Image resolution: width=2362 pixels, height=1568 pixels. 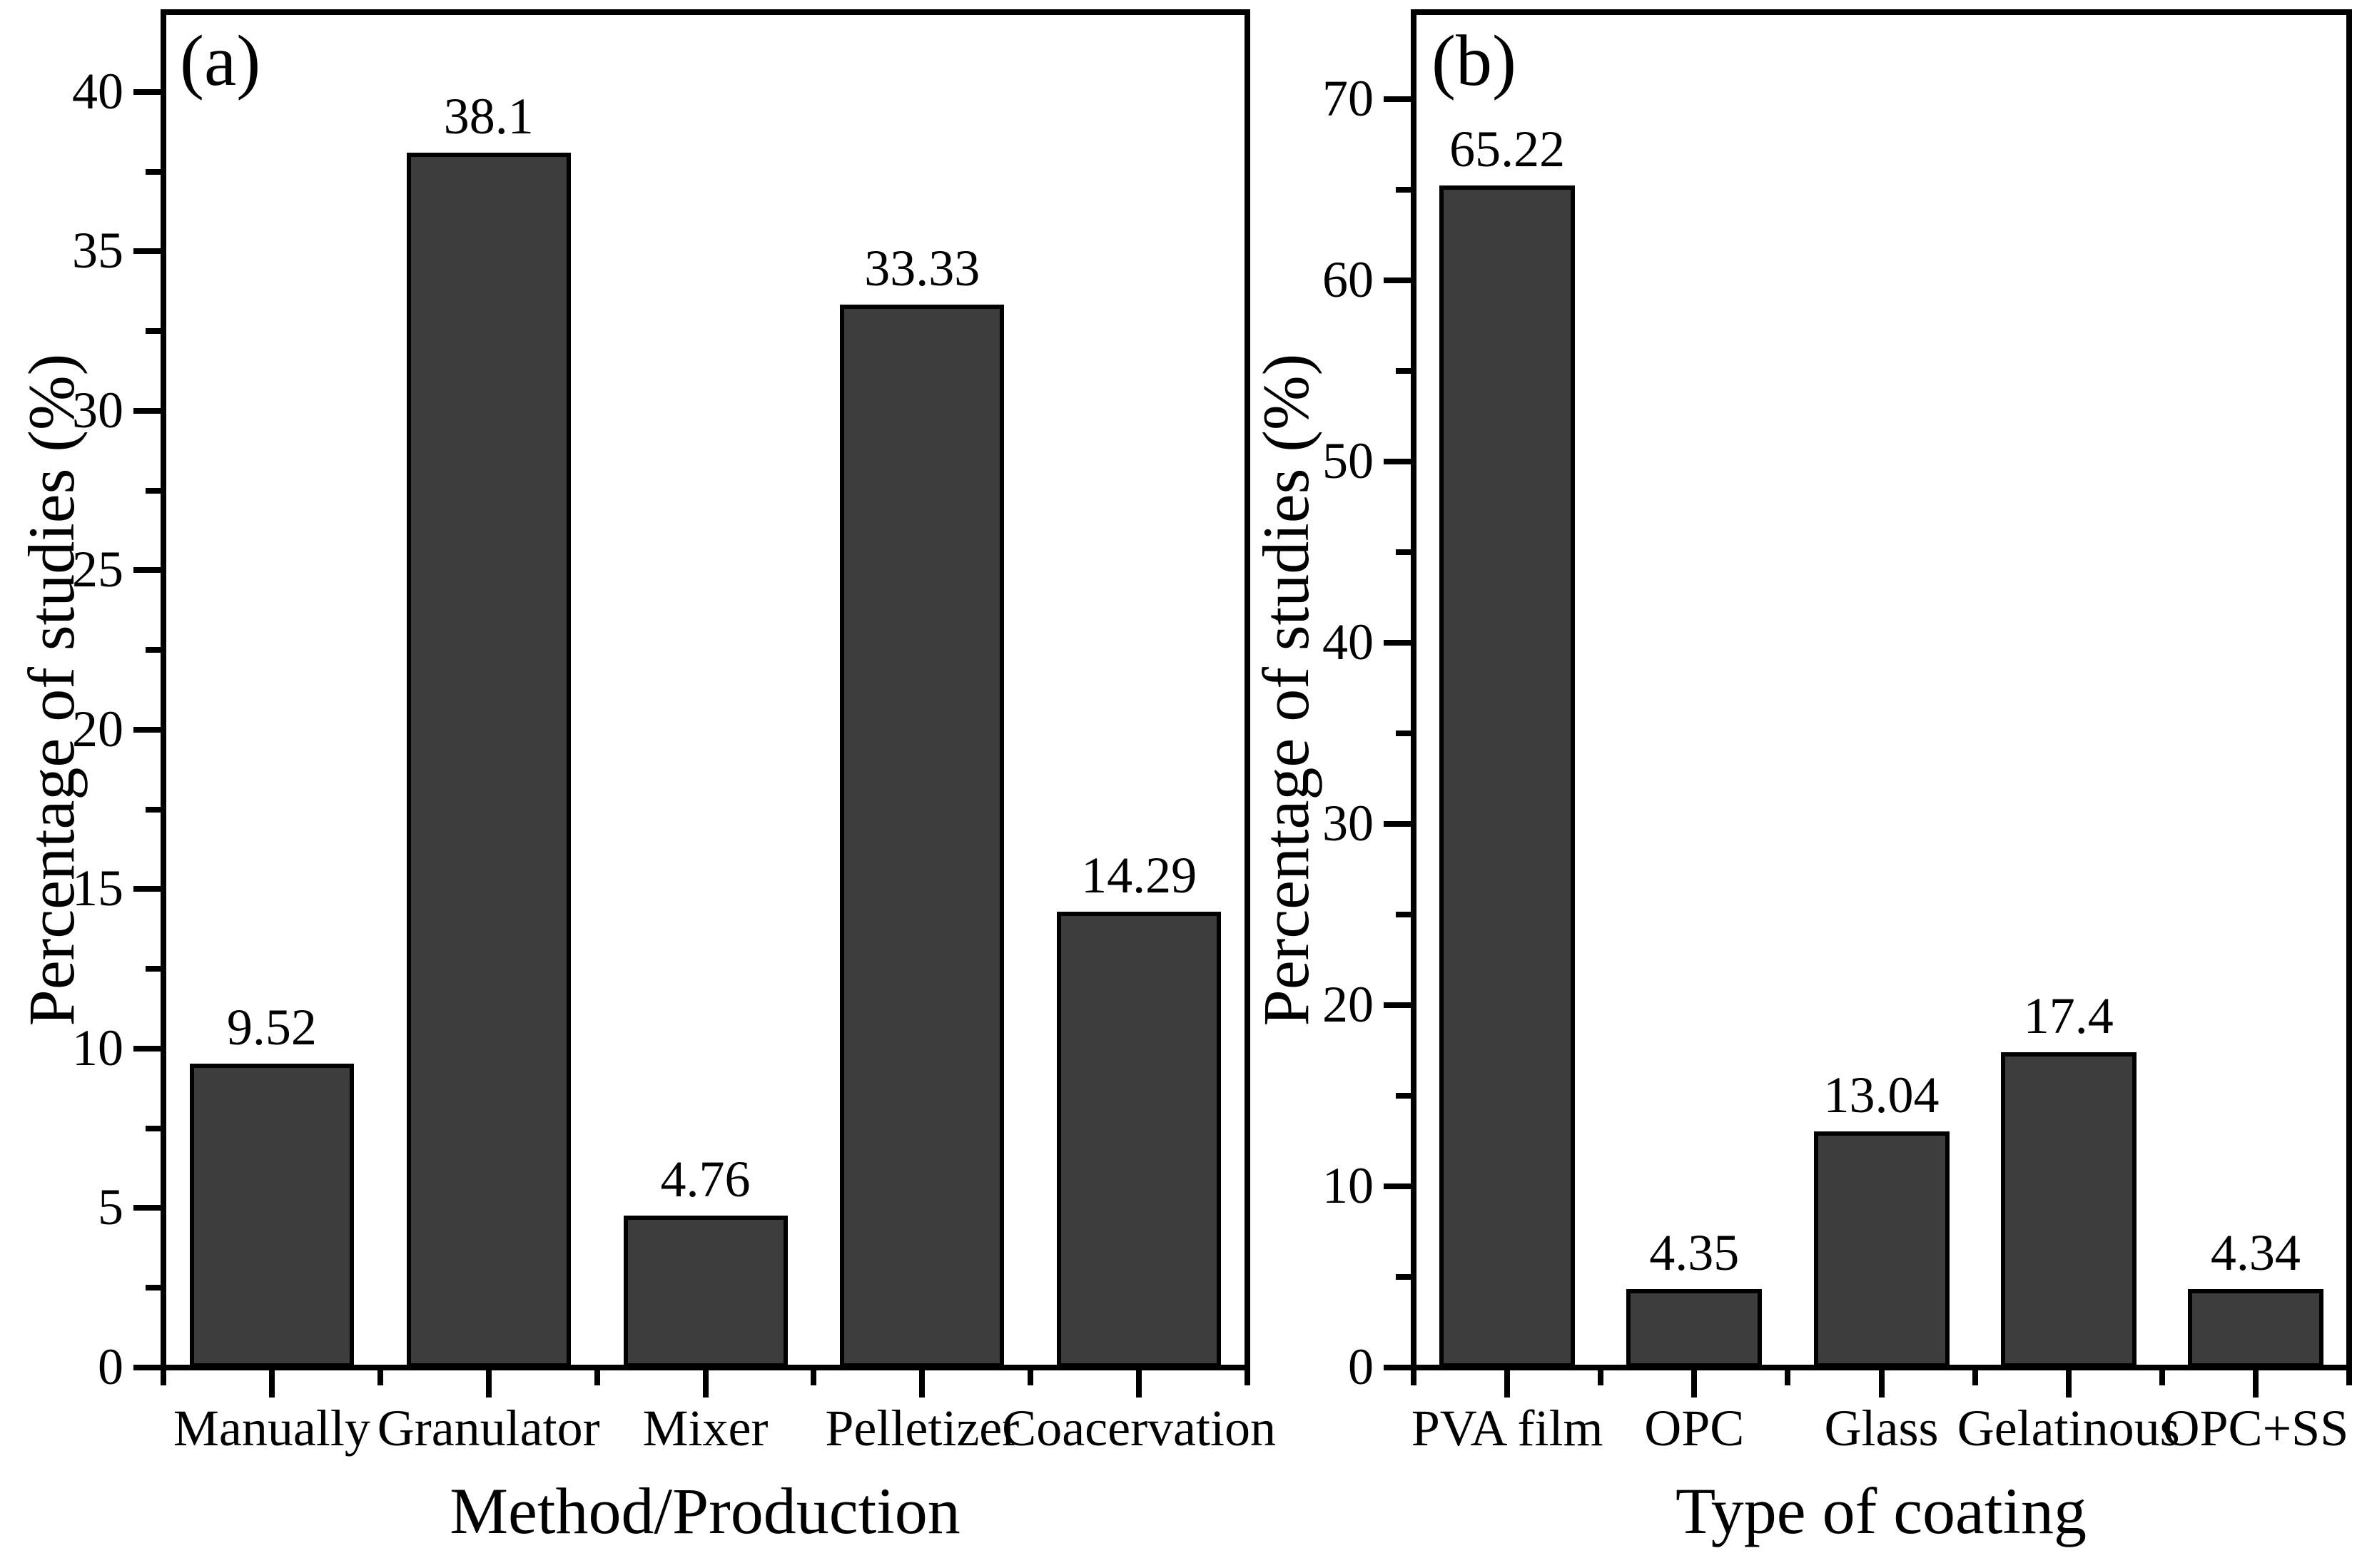 What do you see at coordinates (488, 1428) in the screenshot?
I see `category-label-a: Granulator` at bounding box center [488, 1428].